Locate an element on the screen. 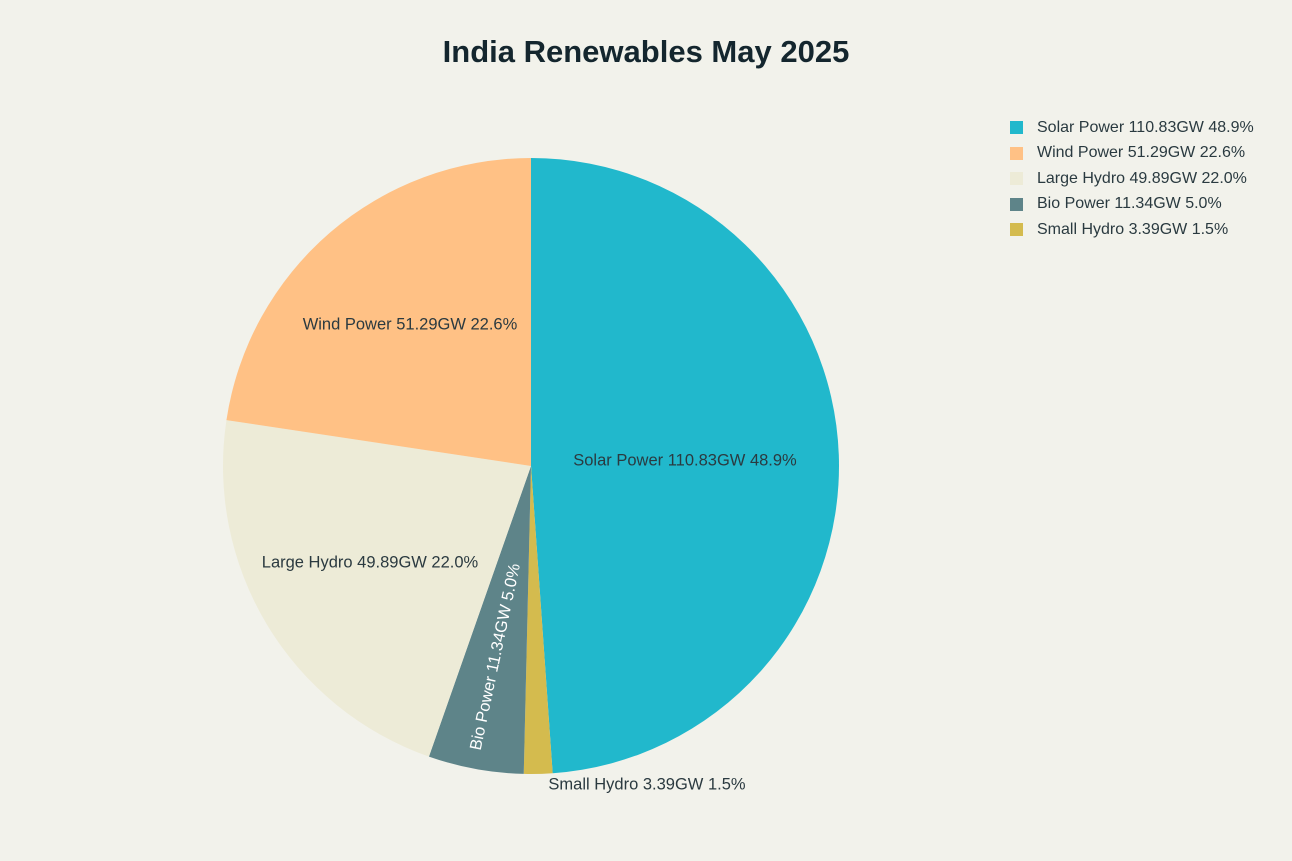 The height and width of the screenshot is (861, 1292). legend-label: Small Hydro 3.39GW 1.5% is located at coordinates (1133, 229).